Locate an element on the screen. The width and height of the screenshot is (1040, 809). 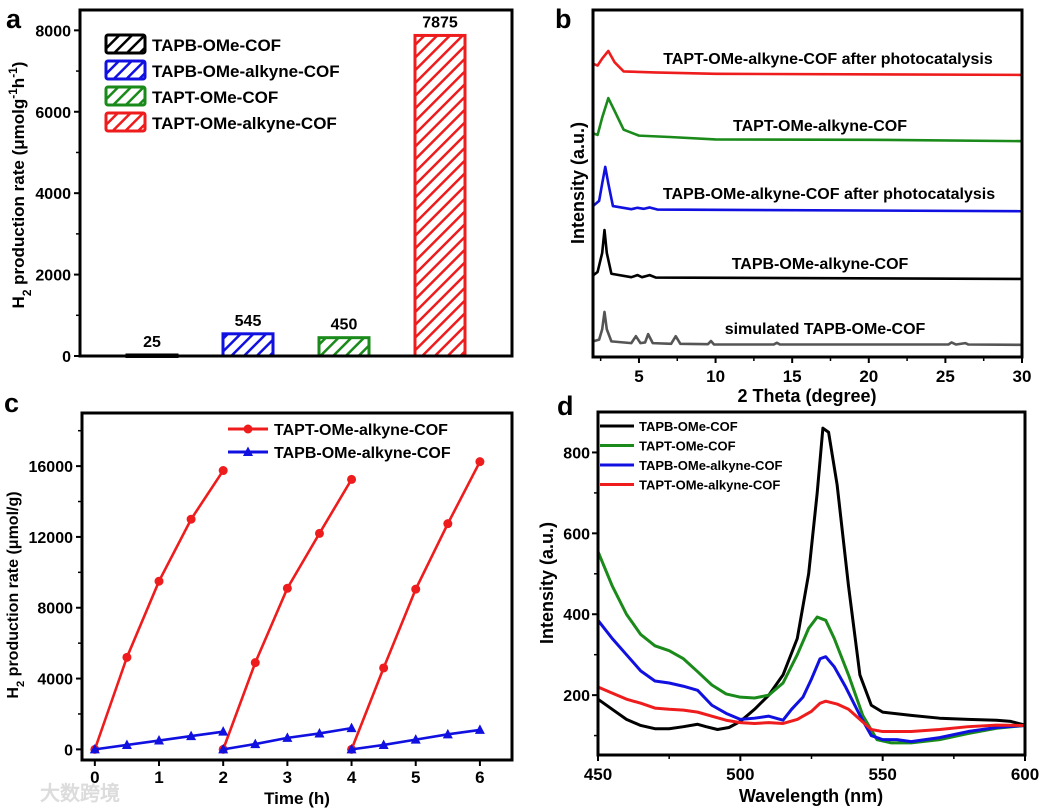
axis-label-part: production rate (μmol/g) is located at coordinates (13, 585).